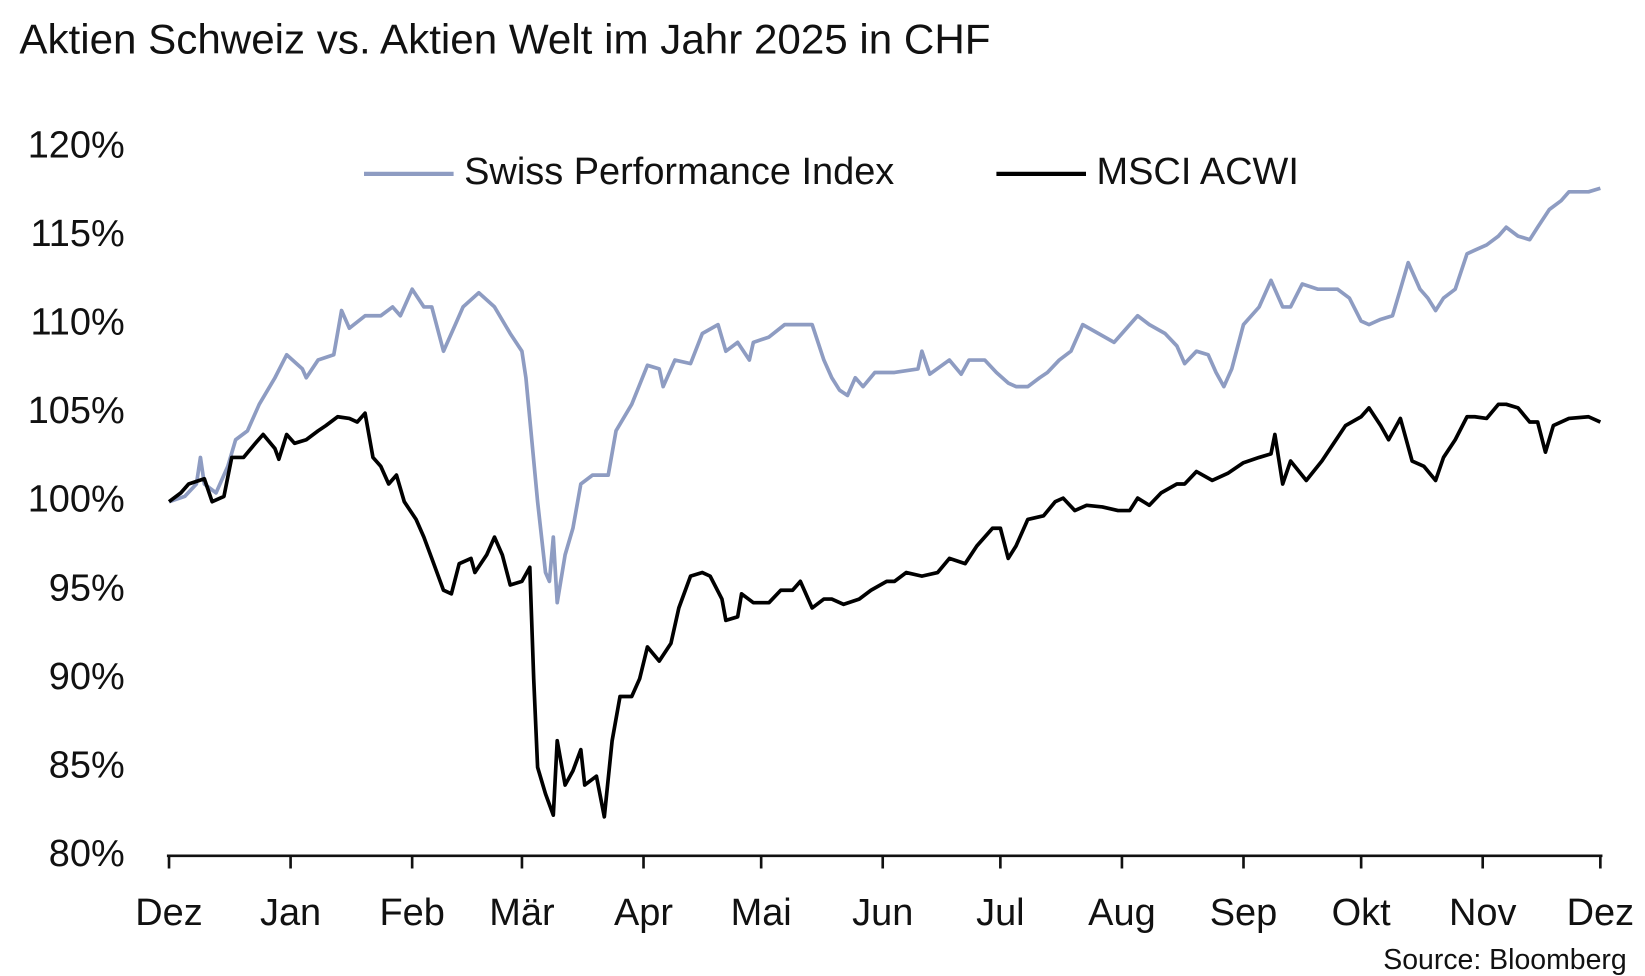 The height and width of the screenshot is (976, 1645). What do you see at coordinates (761, 913) in the screenshot?
I see `x-tick-label: Mai` at bounding box center [761, 913].